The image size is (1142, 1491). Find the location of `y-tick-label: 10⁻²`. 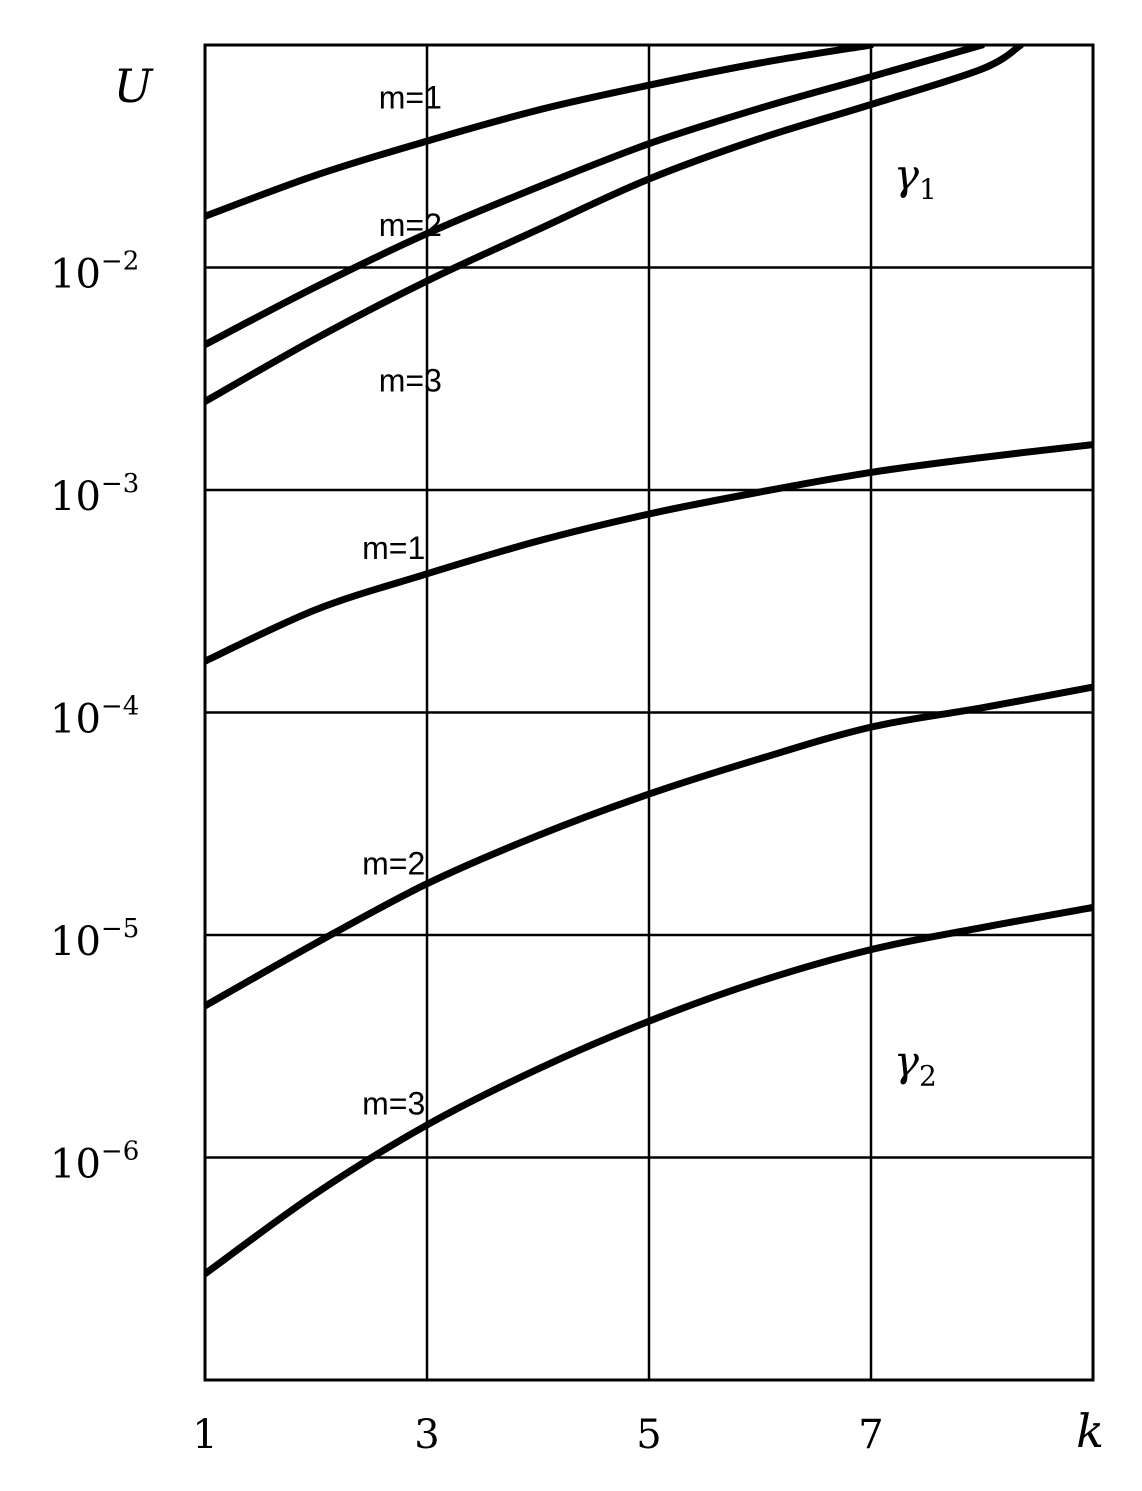

y-tick-label: 10⁻² is located at coordinates (94, 272).